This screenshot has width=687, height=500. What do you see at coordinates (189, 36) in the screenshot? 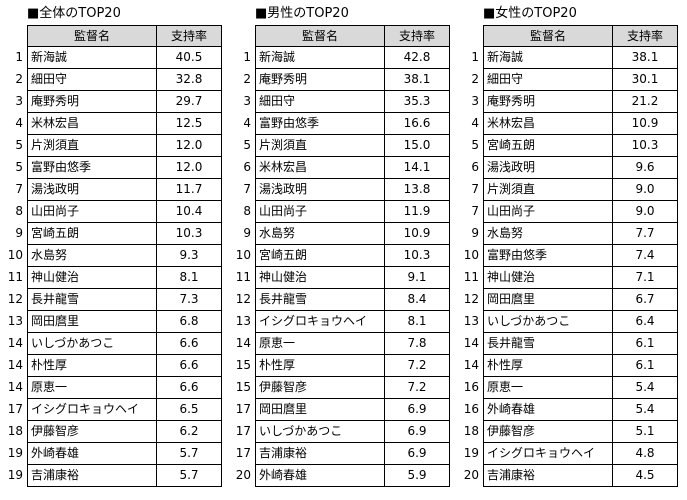
I see `support-rate-header: 支持率` at bounding box center [189, 36].